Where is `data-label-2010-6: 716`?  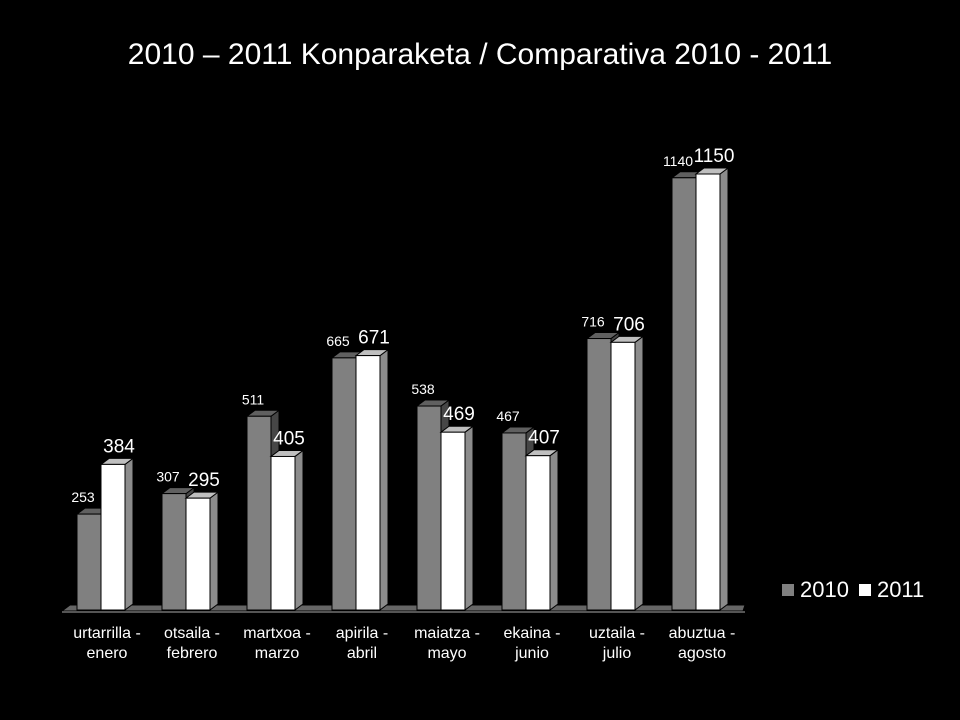
data-label-2010-6: 716 is located at coordinates (593, 322).